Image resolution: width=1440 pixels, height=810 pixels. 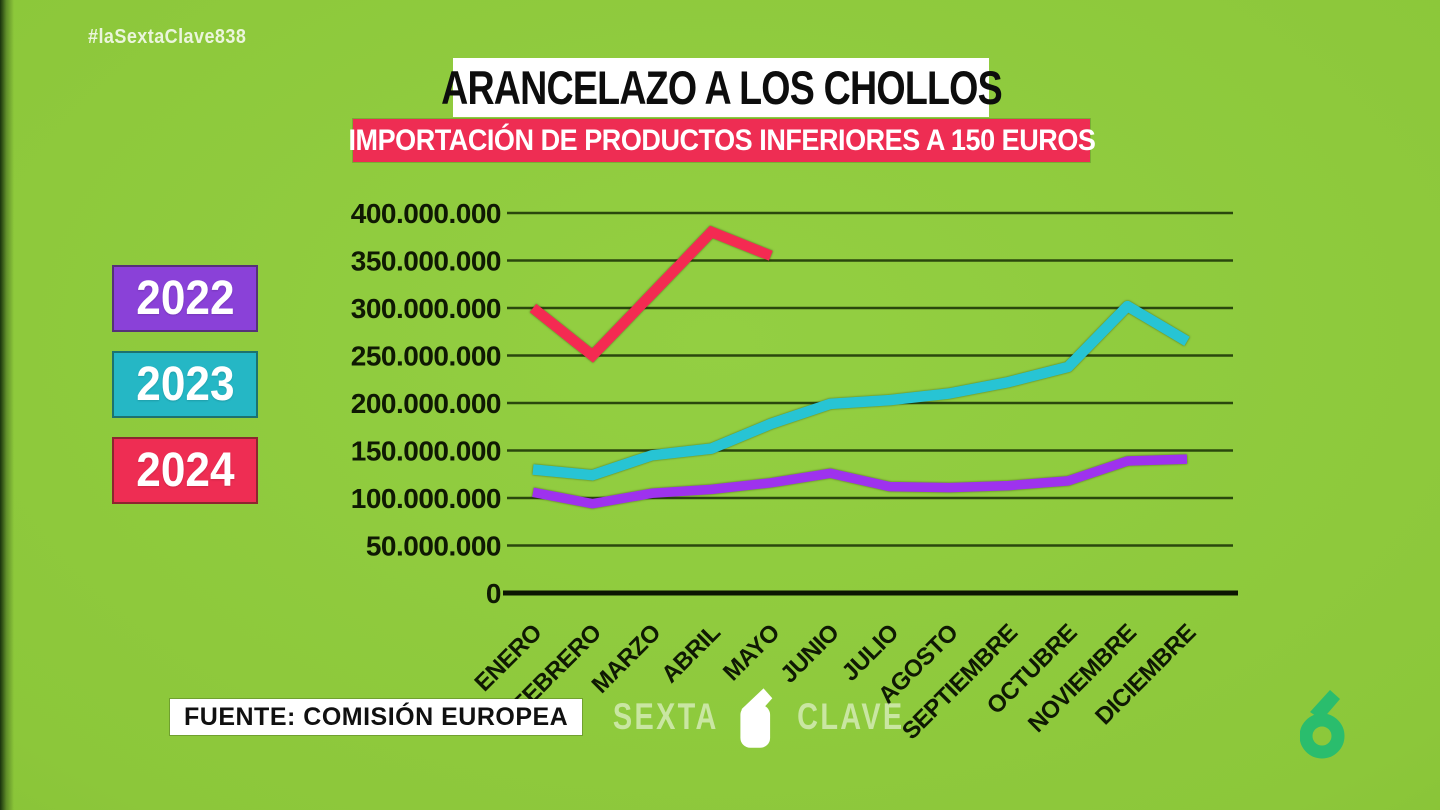 What do you see at coordinates (167, 37) in the screenshot?
I see `hashtag-label: #laSextaClave838` at bounding box center [167, 37].